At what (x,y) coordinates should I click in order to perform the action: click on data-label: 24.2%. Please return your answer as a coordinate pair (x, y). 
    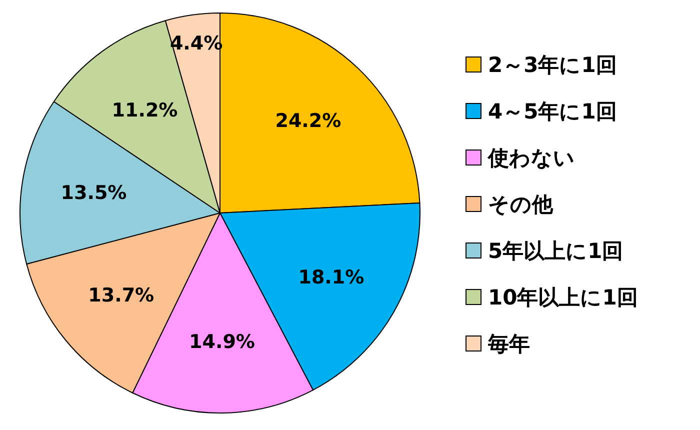
    Looking at the image, I should click on (308, 121).